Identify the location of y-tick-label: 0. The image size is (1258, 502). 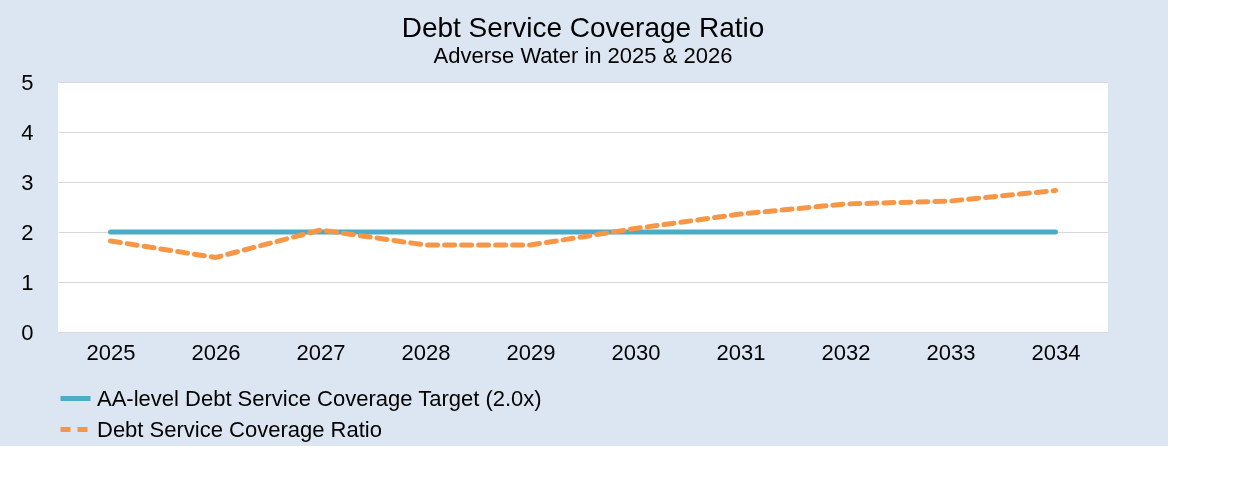
(27, 332).